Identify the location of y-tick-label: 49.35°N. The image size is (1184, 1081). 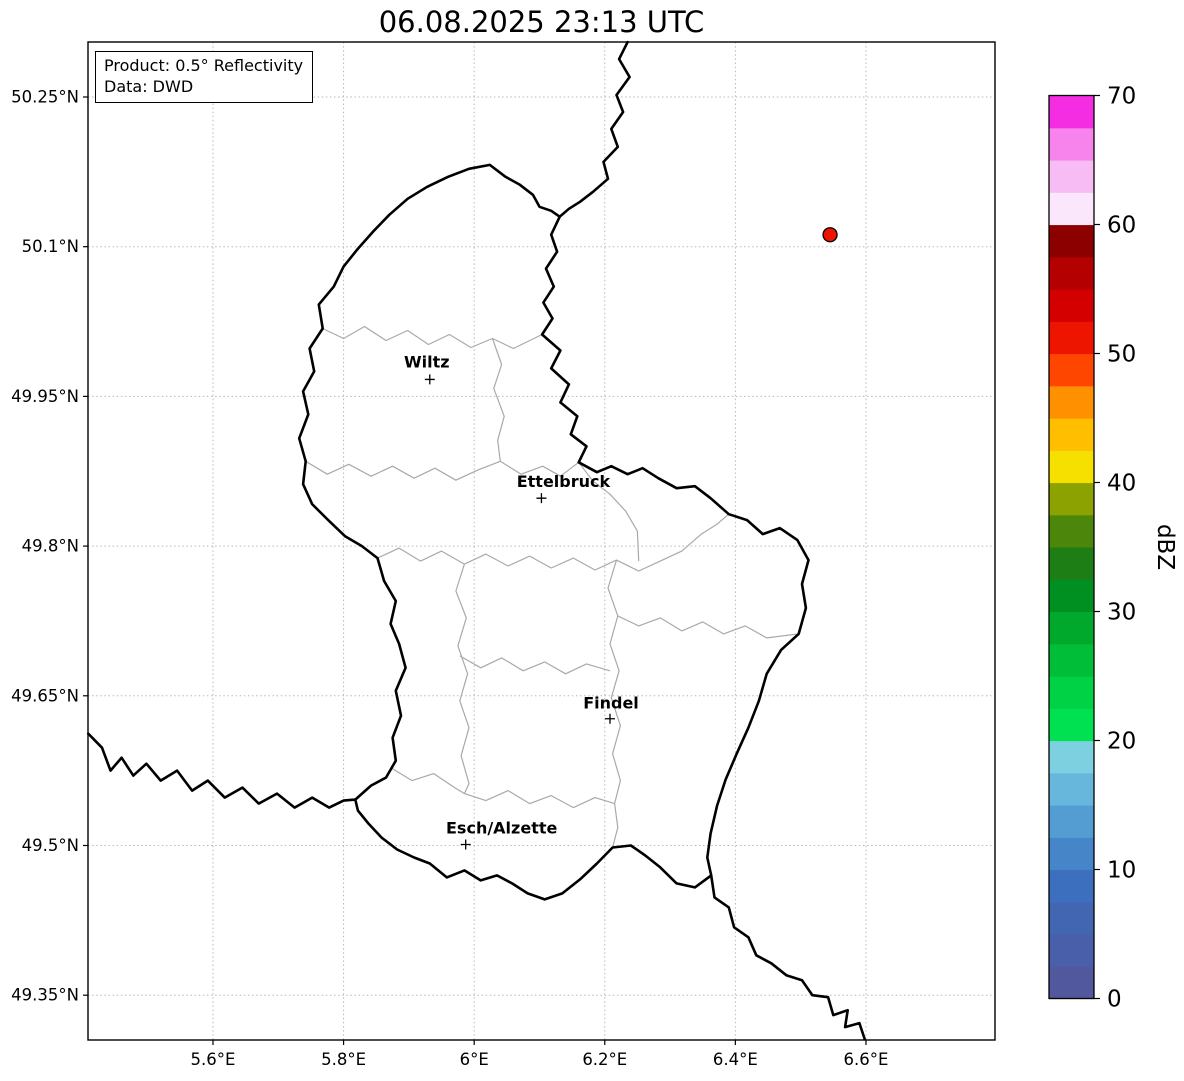
(45, 995).